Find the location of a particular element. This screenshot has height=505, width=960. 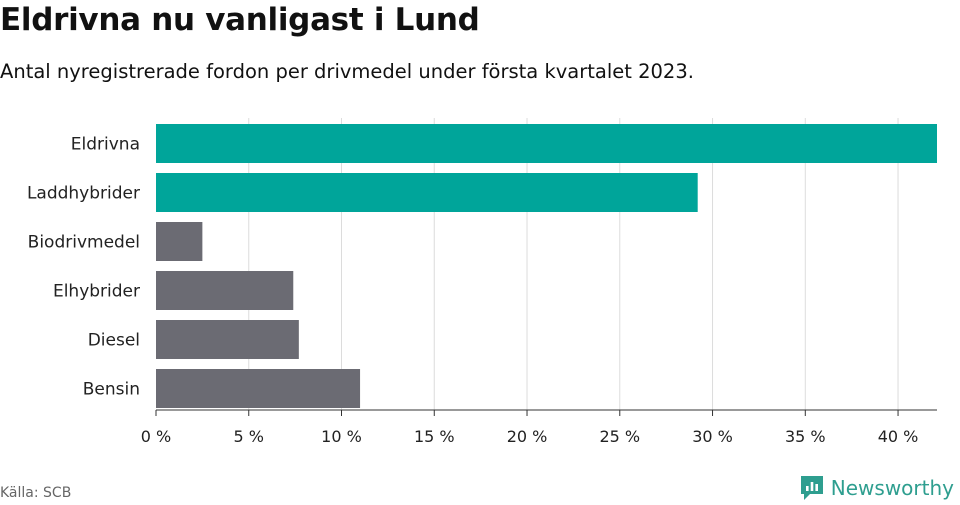

x-tick-label: 0 % is located at coordinates (156, 436).